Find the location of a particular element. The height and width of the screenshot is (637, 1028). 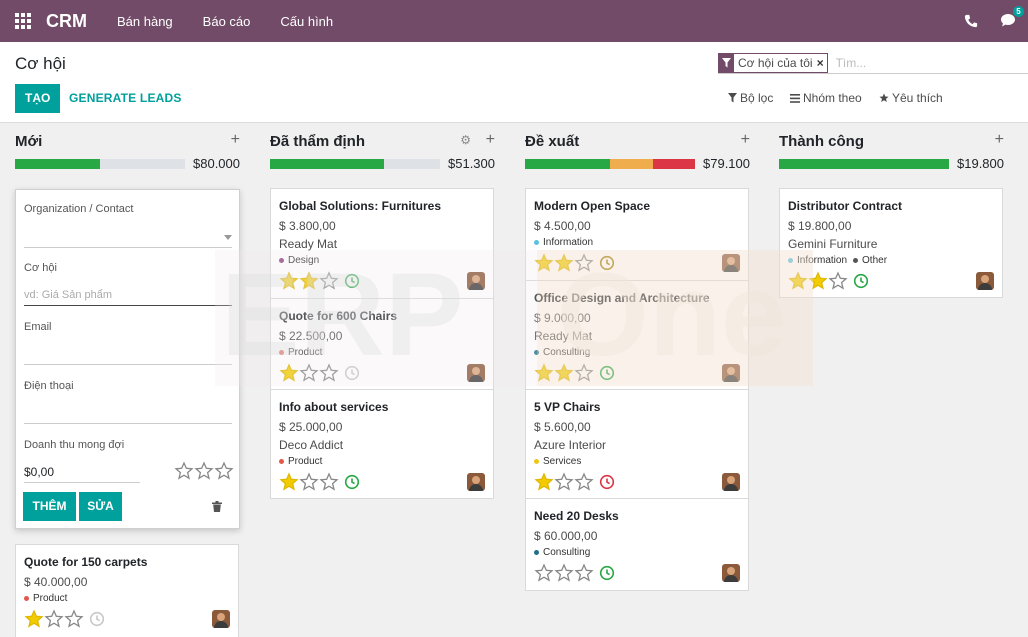

column-title: Đề xuất is located at coordinates (552, 141).